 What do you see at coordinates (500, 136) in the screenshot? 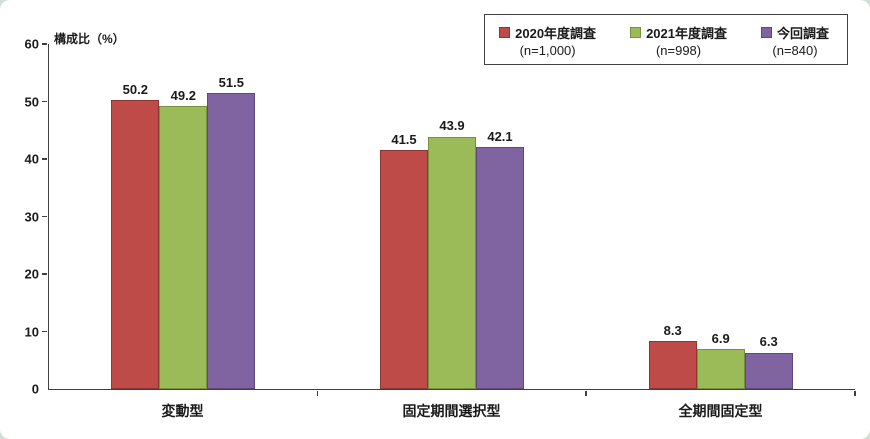
I see `bar-value-label: 42.1` at bounding box center [500, 136].